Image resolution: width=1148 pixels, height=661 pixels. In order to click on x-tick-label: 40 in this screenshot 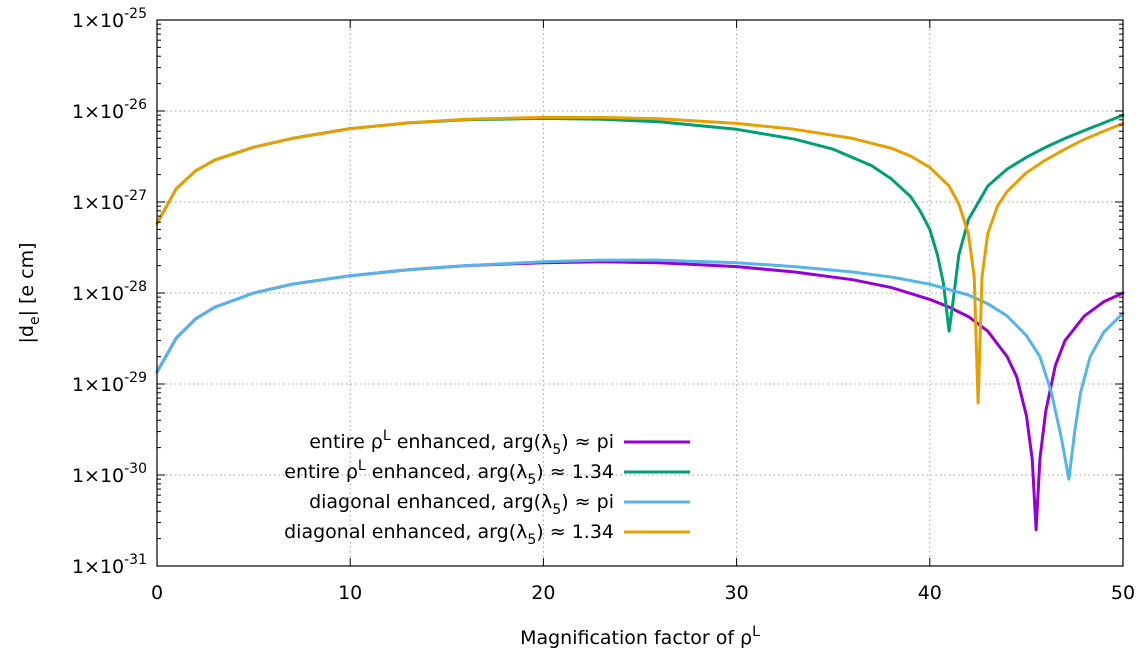, I will do `click(930, 593)`.